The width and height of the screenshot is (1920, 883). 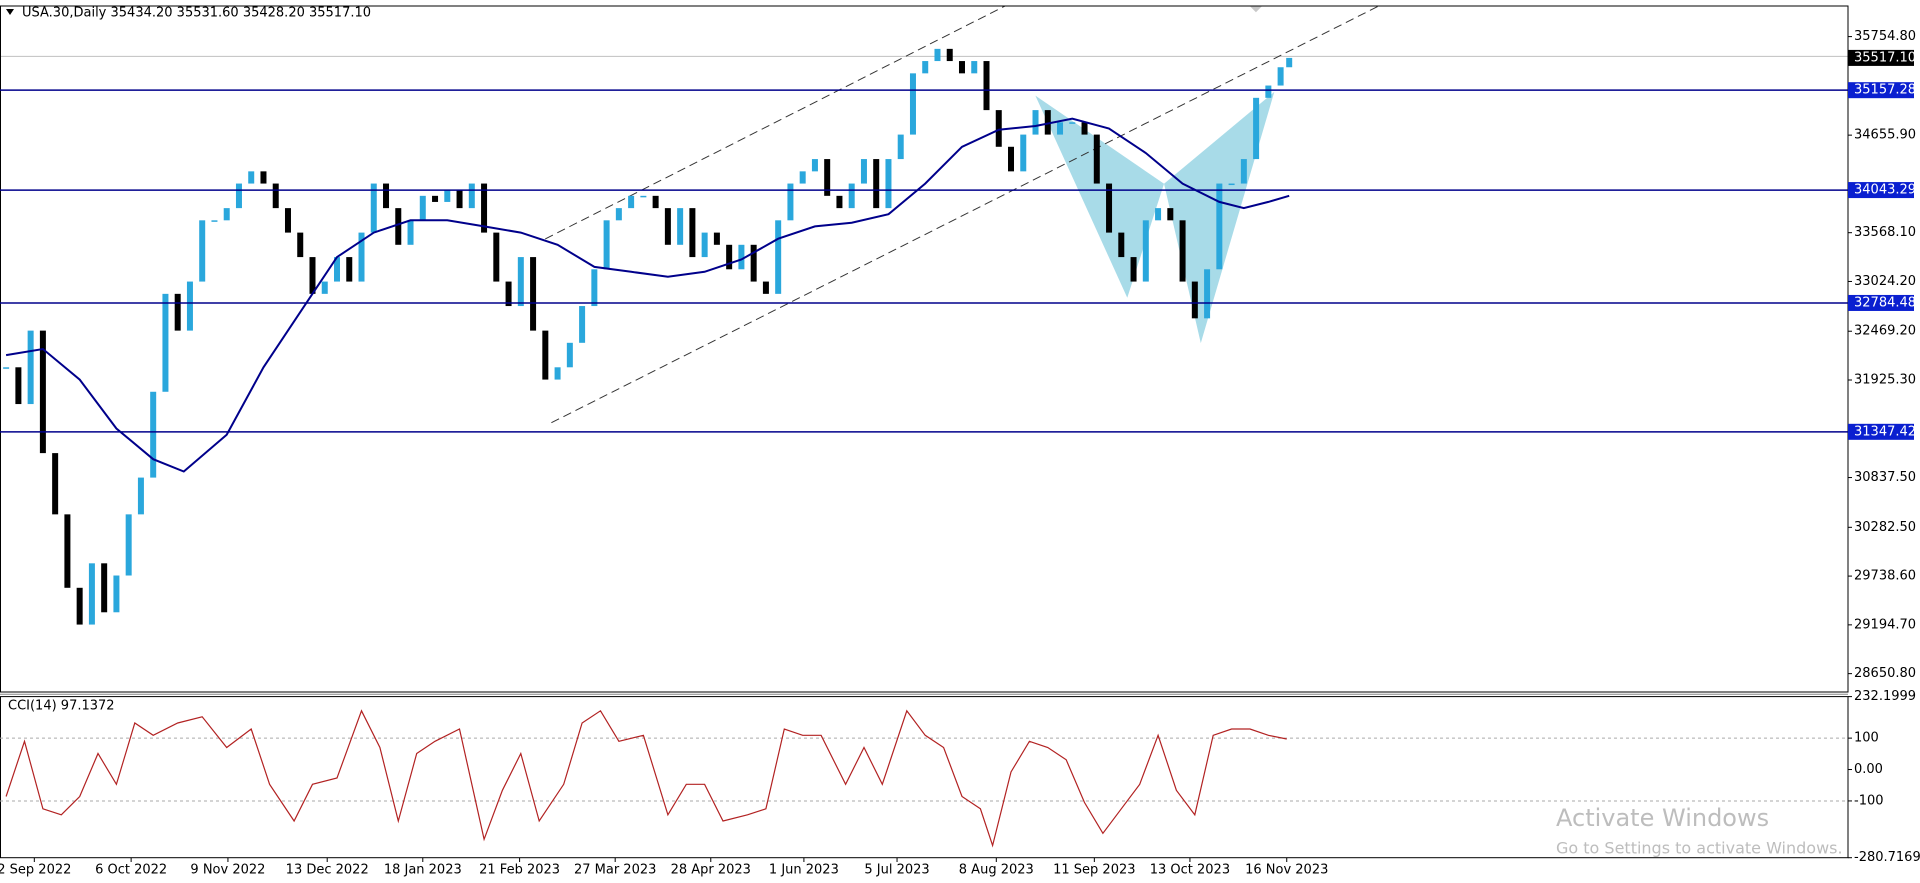 What do you see at coordinates (1869, 800) in the screenshot?
I see `y-tick-label: -100` at bounding box center [1869, 800].